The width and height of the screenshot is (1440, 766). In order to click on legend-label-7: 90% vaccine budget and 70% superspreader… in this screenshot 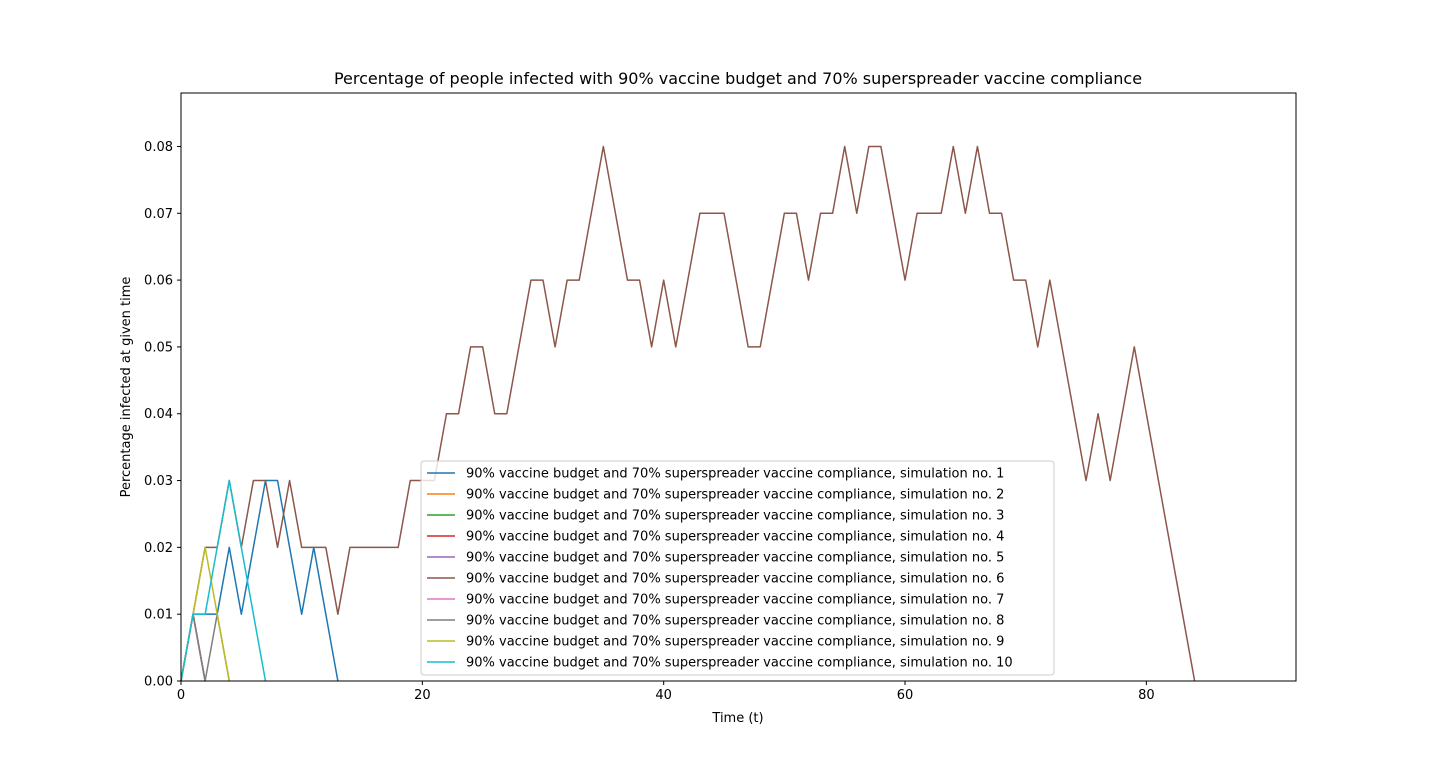, I will do `click(735, 600)`.